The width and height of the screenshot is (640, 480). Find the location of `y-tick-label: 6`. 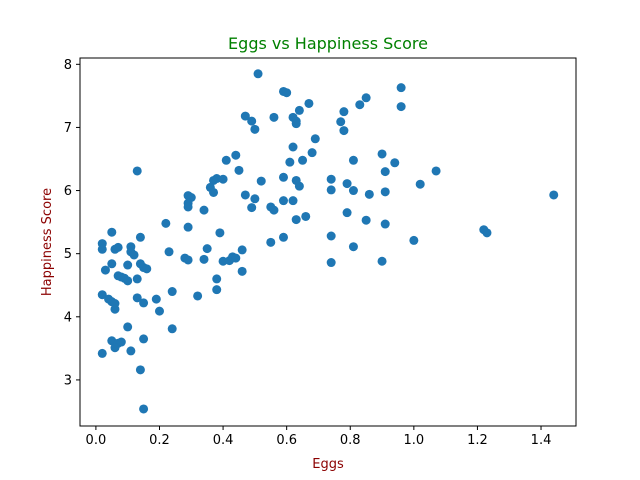

y-tick-label: 6 is located at coordinates (68, 191).